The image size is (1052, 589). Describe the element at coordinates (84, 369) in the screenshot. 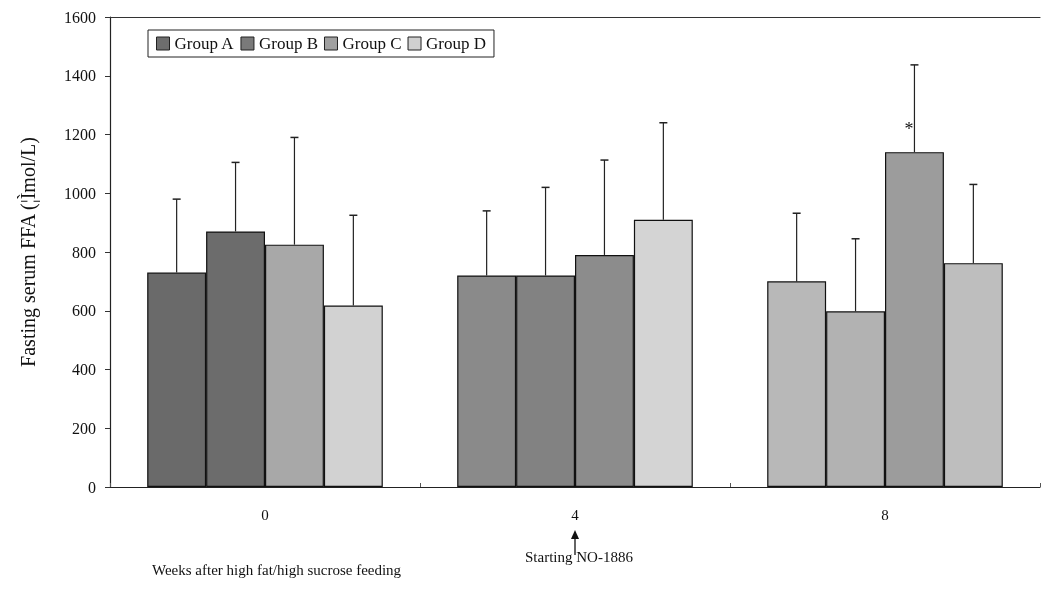

I see `y-tick-label: 400` at that location.